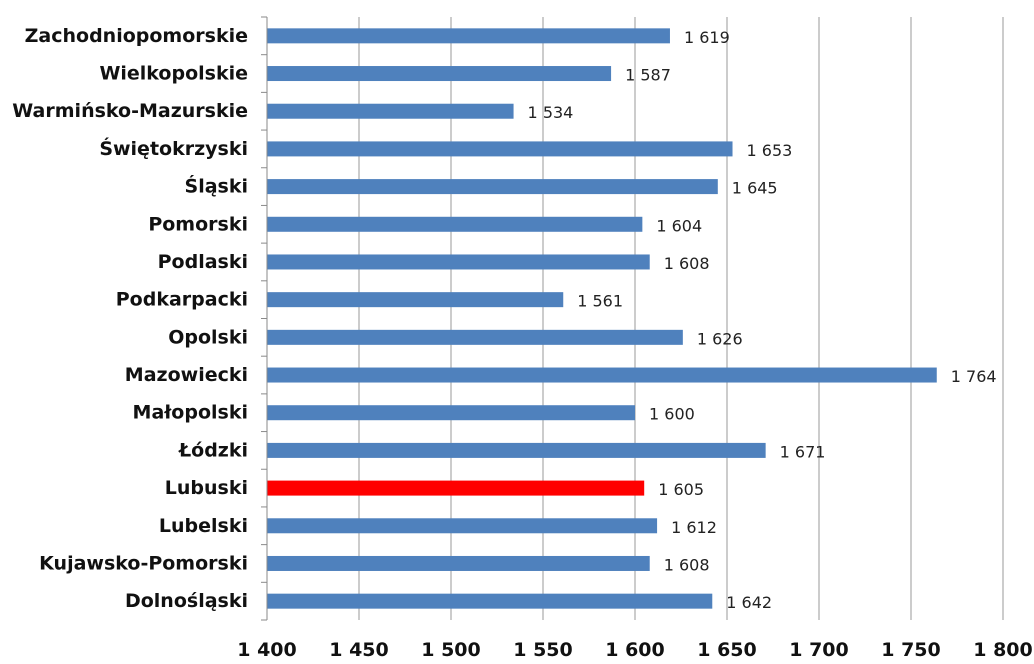 The height and width of the screenshot is (664, 1034). Describe the element at coordinates (451, 650) in the screenshot. I see `x-tick-label: 1 500` at that location.